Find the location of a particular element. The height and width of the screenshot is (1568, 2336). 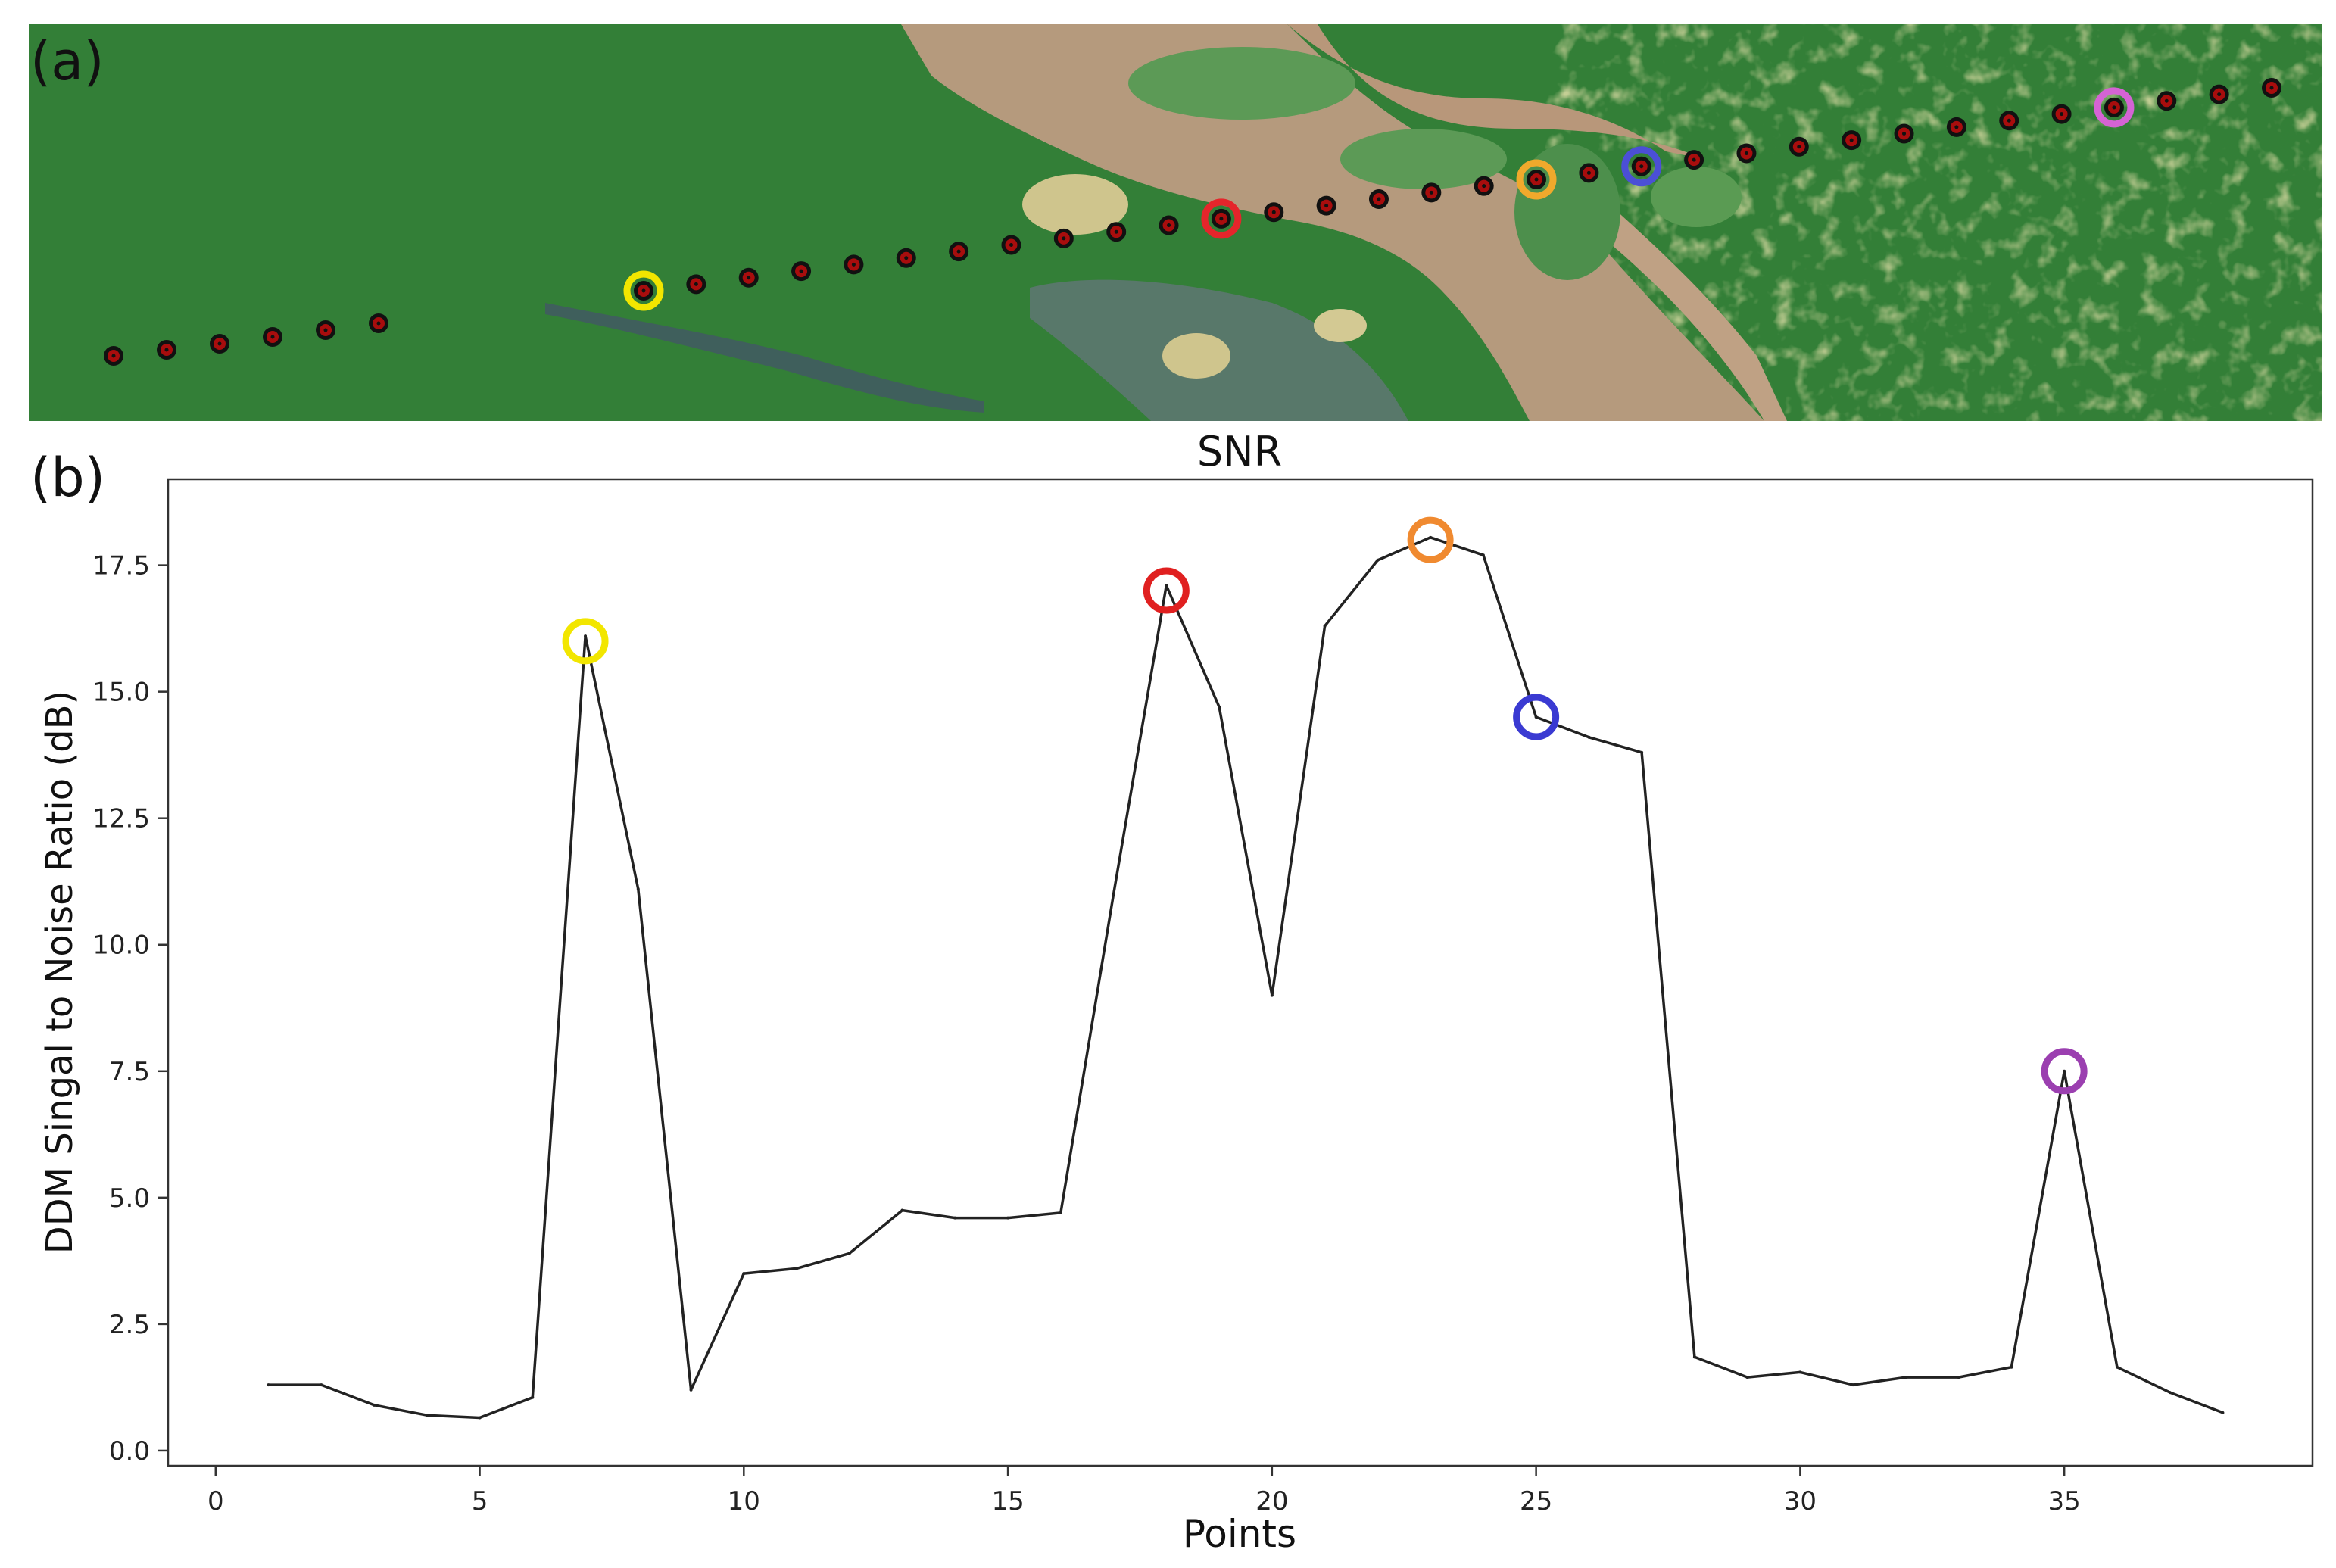

panel-label-b: (b) is located at coordinates (67, 478).